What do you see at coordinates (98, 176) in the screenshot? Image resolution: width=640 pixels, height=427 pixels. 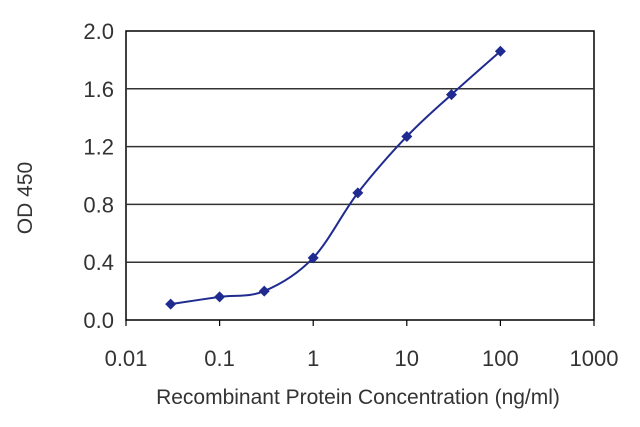 I see `y-axis-ticks: 0.0 0.4 0.8 1.2 1.6 2.0` at bounding box center [98, 176].